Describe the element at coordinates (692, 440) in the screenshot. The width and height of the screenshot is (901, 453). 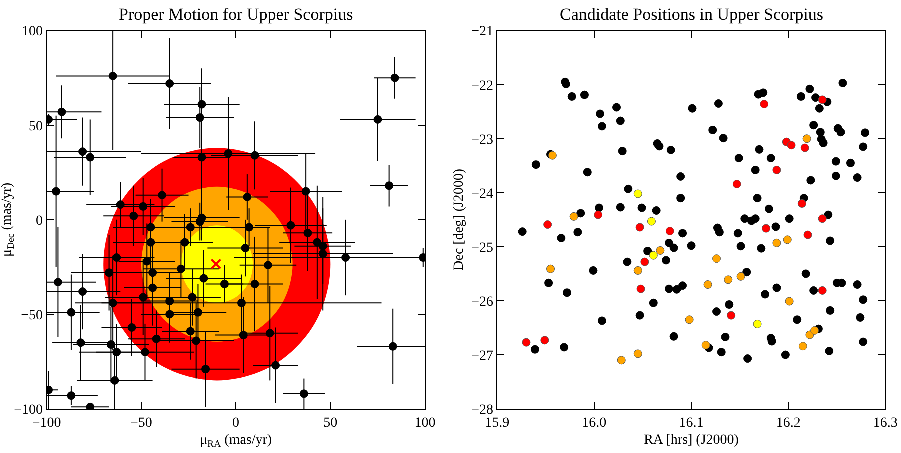
I see `x-axis-title: RA [hrs] (J2000)` at that location.